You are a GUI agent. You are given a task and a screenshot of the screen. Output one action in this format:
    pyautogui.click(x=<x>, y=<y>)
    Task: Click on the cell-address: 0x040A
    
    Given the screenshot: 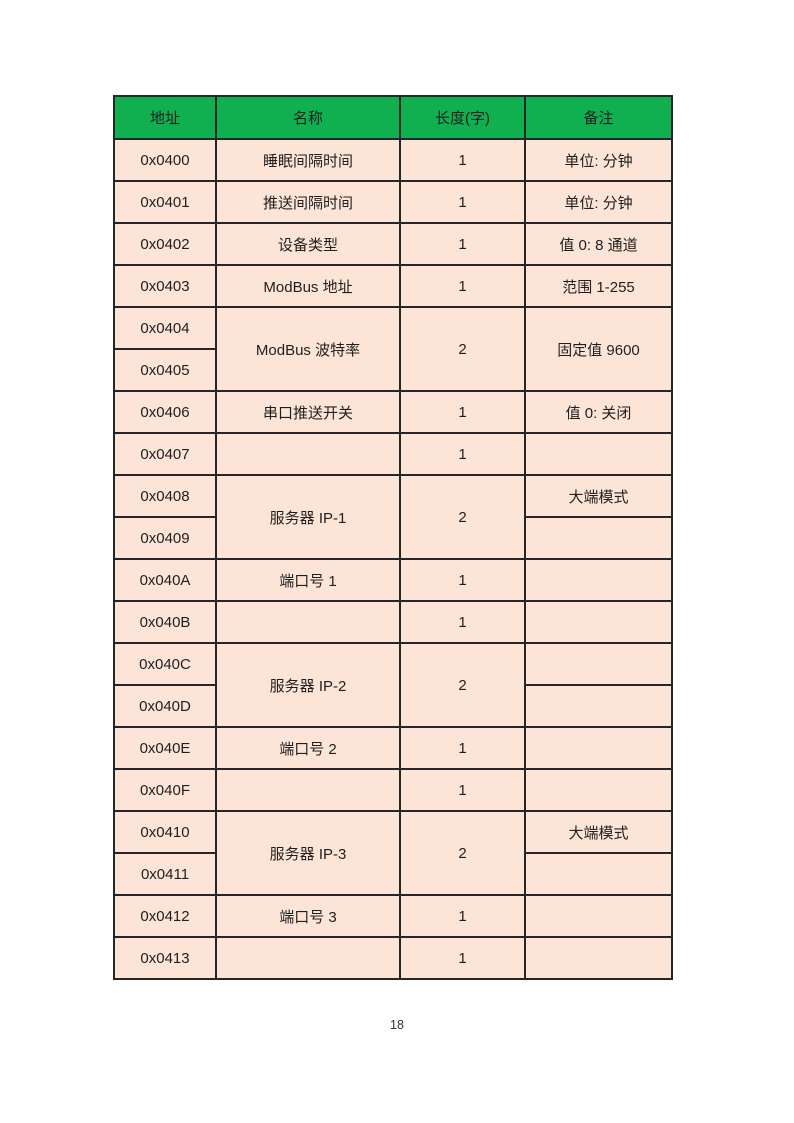 What is the action you would take?
    pyautogui.click(x=165, y=580)
    